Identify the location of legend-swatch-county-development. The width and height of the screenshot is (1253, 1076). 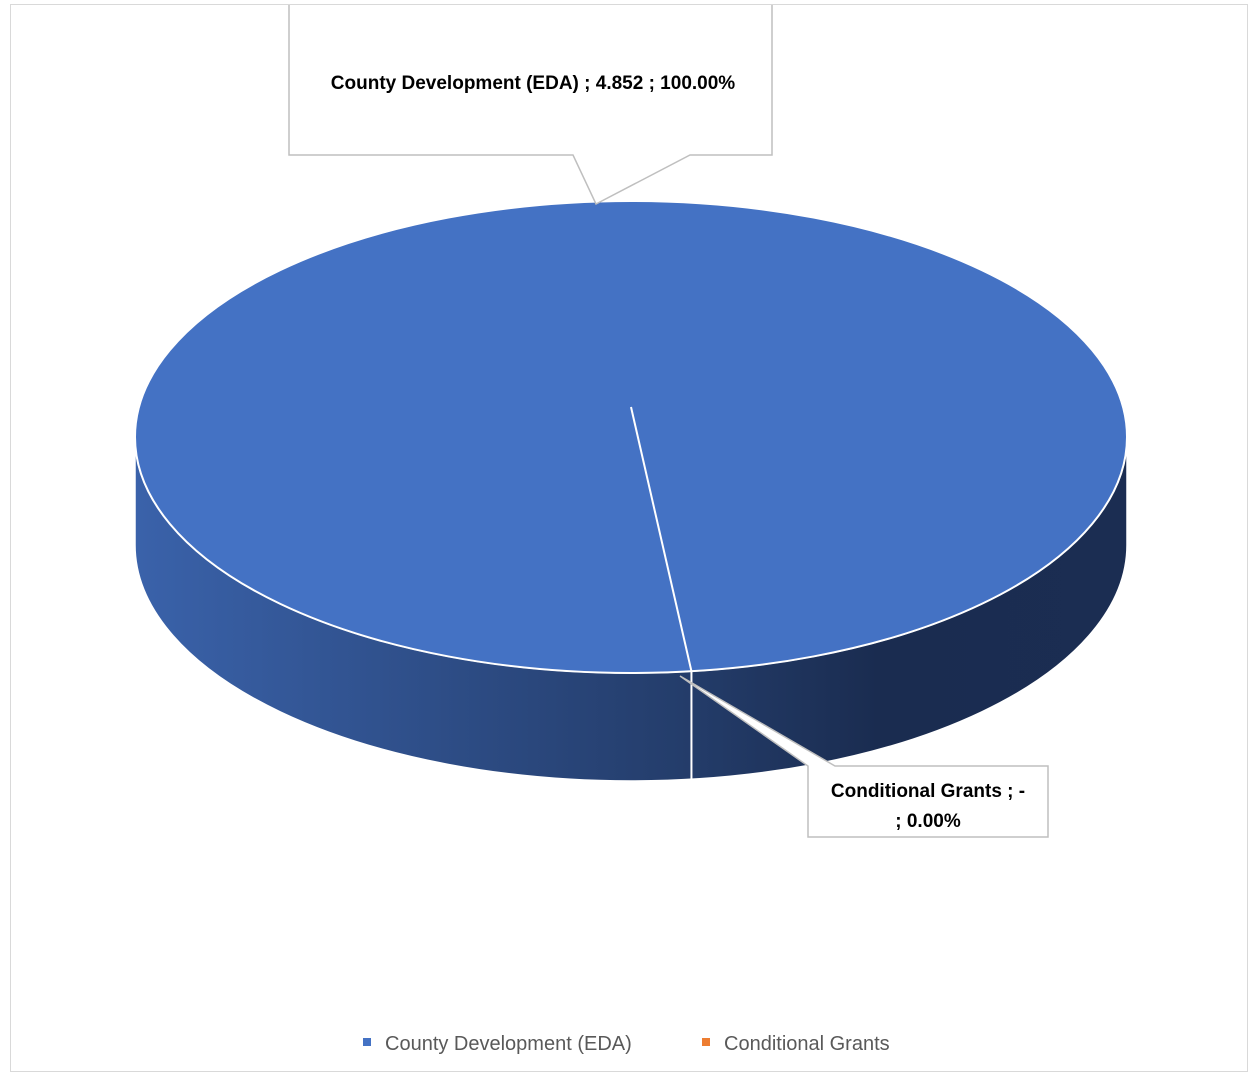
(367, 1042).